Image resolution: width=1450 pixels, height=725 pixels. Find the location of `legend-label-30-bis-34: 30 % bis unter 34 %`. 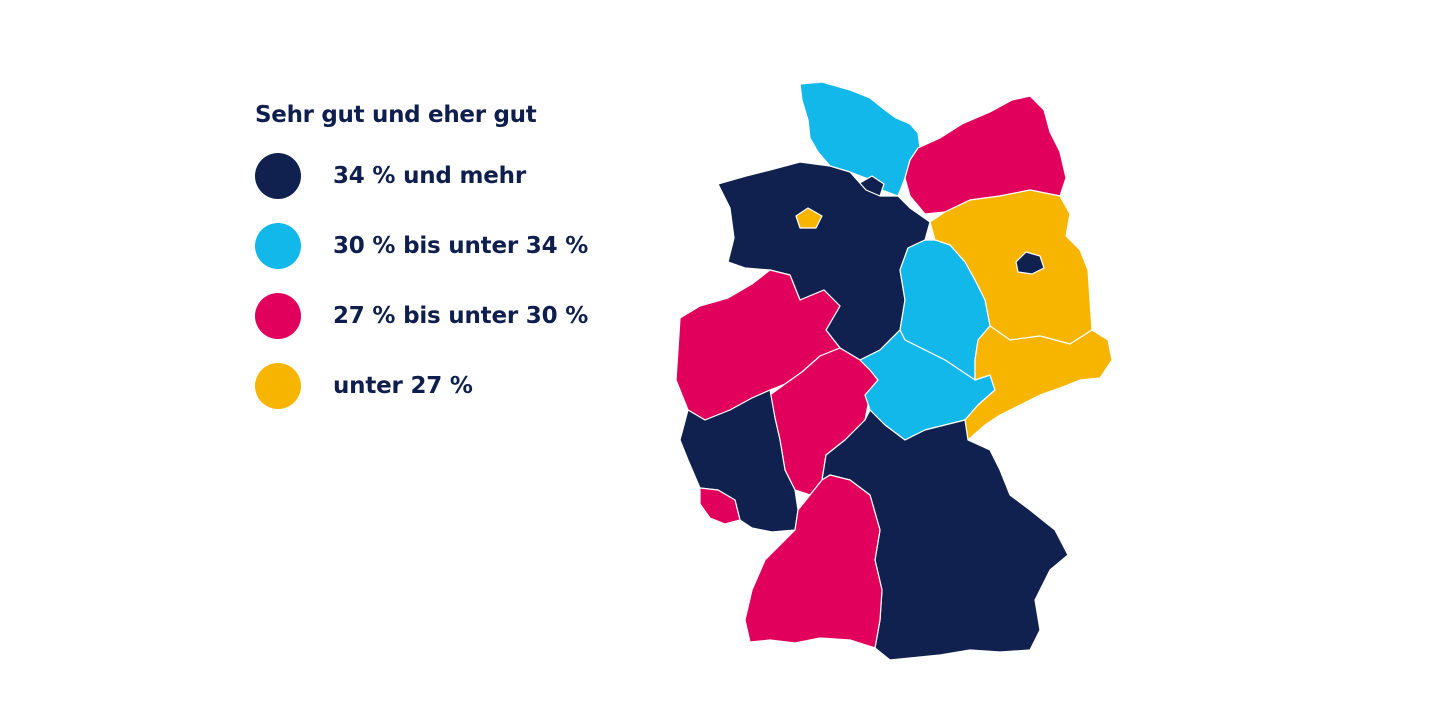

legend-label-30-bis-34: 30 % bis unter 34 % is located at coordinates (461, 246).